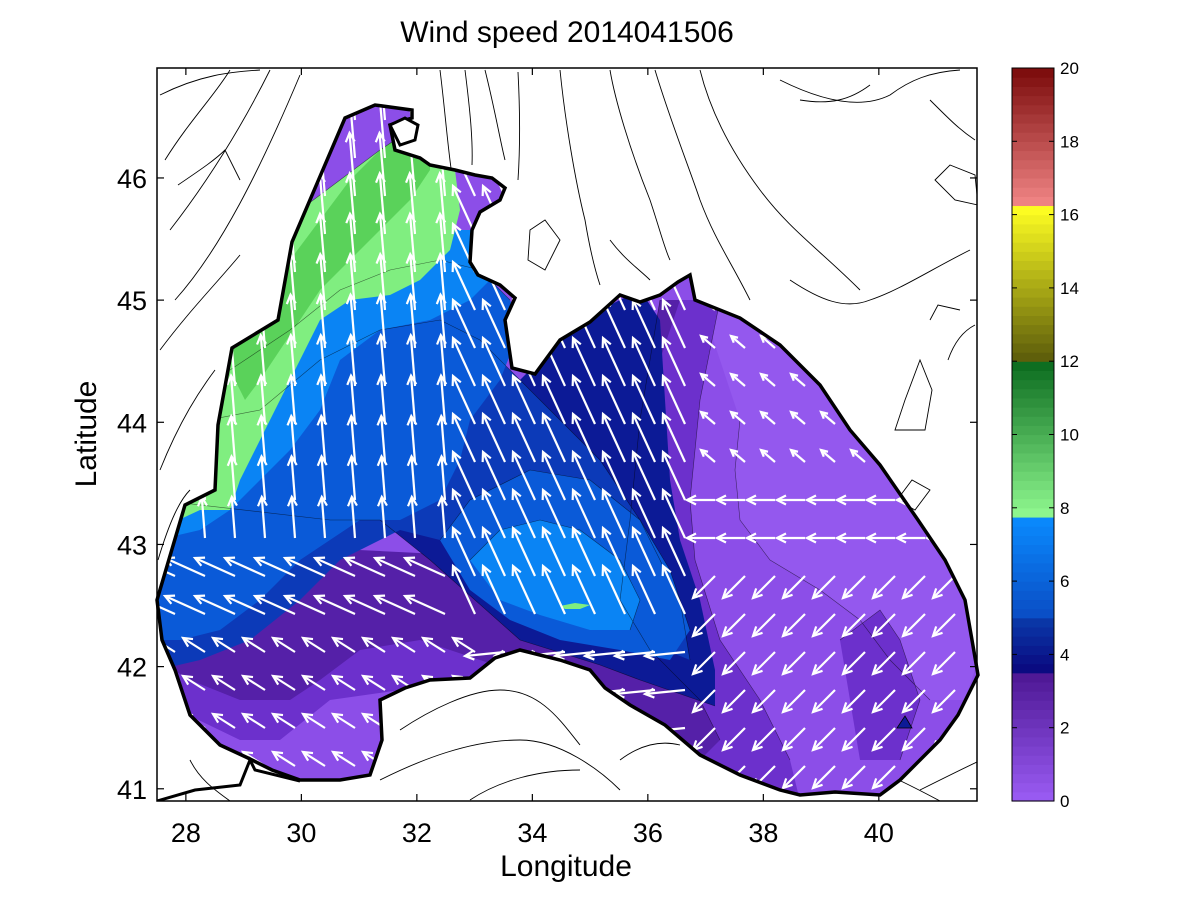 Image resolution: width=1201 pixels, height=901 pixels. What do you see at coordinates (403, 131) in the screenshot?
I see `sea-of-azov-outline` at bounding box center [403, 131].